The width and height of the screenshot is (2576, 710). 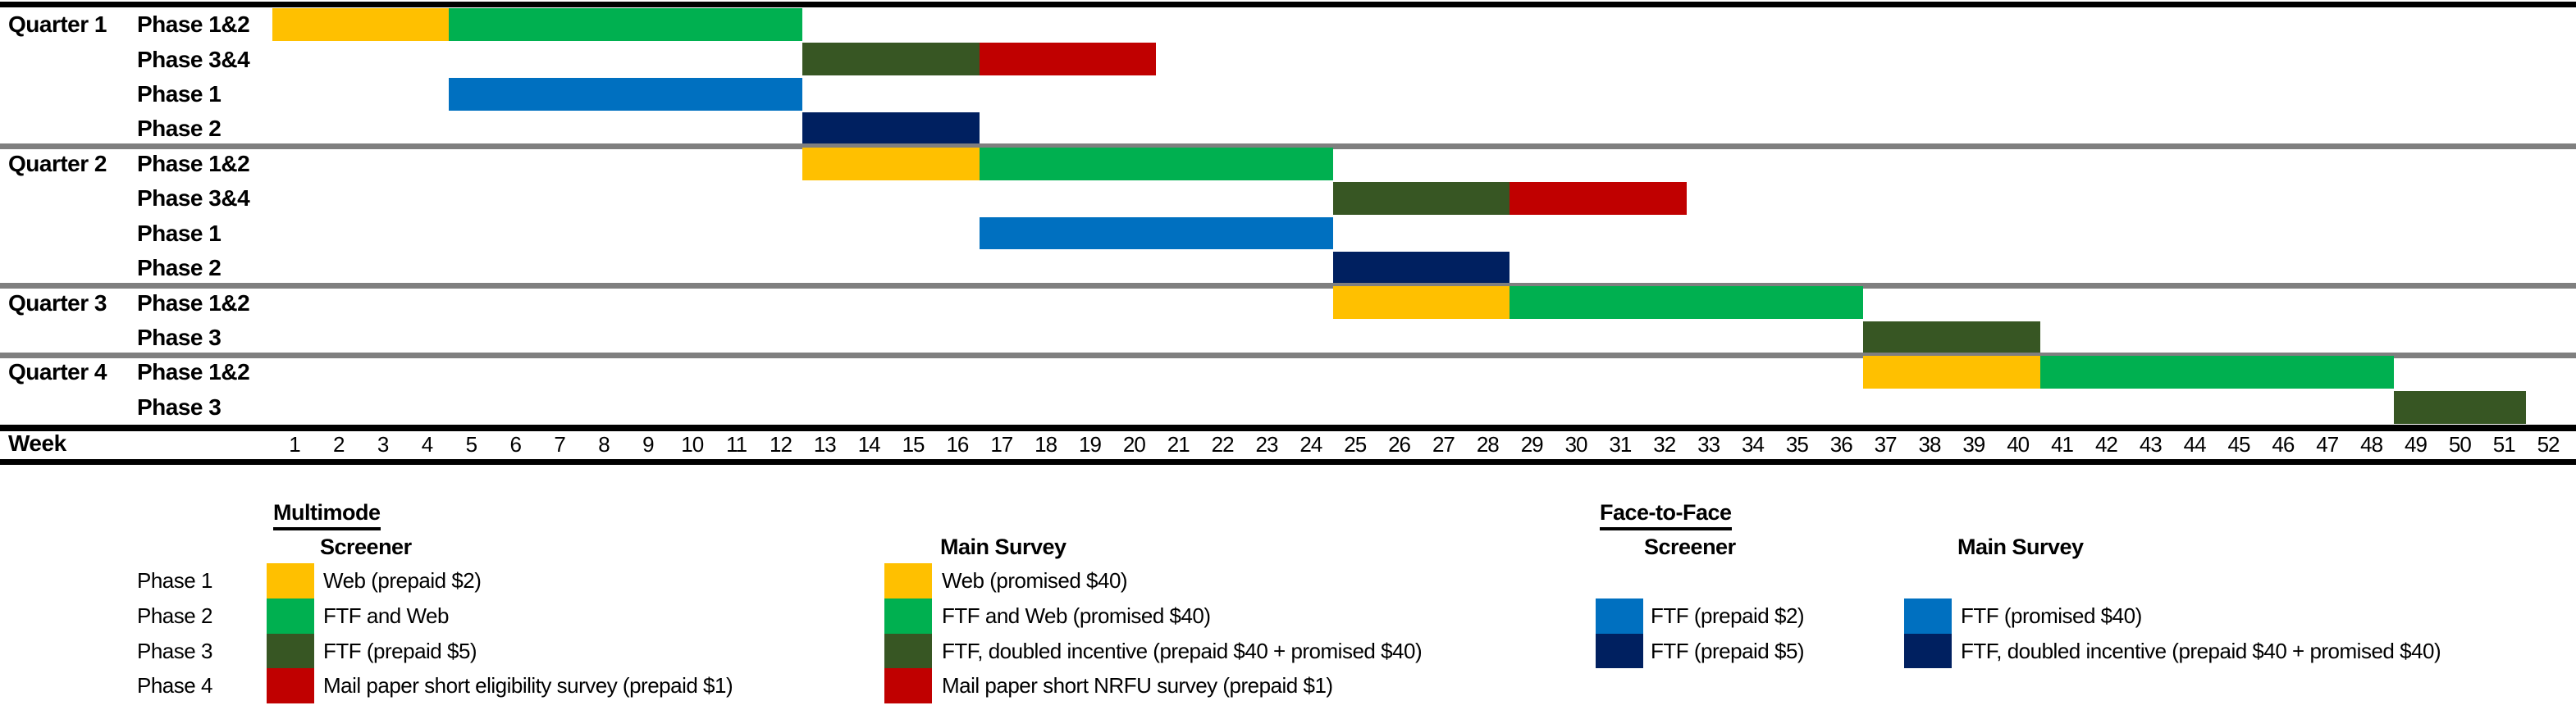 What do you see at coordinates (2051, 615) in the screenshot?
I see `legend-item-label: FTF (promised $40)` at bounding box center [2051, 615].